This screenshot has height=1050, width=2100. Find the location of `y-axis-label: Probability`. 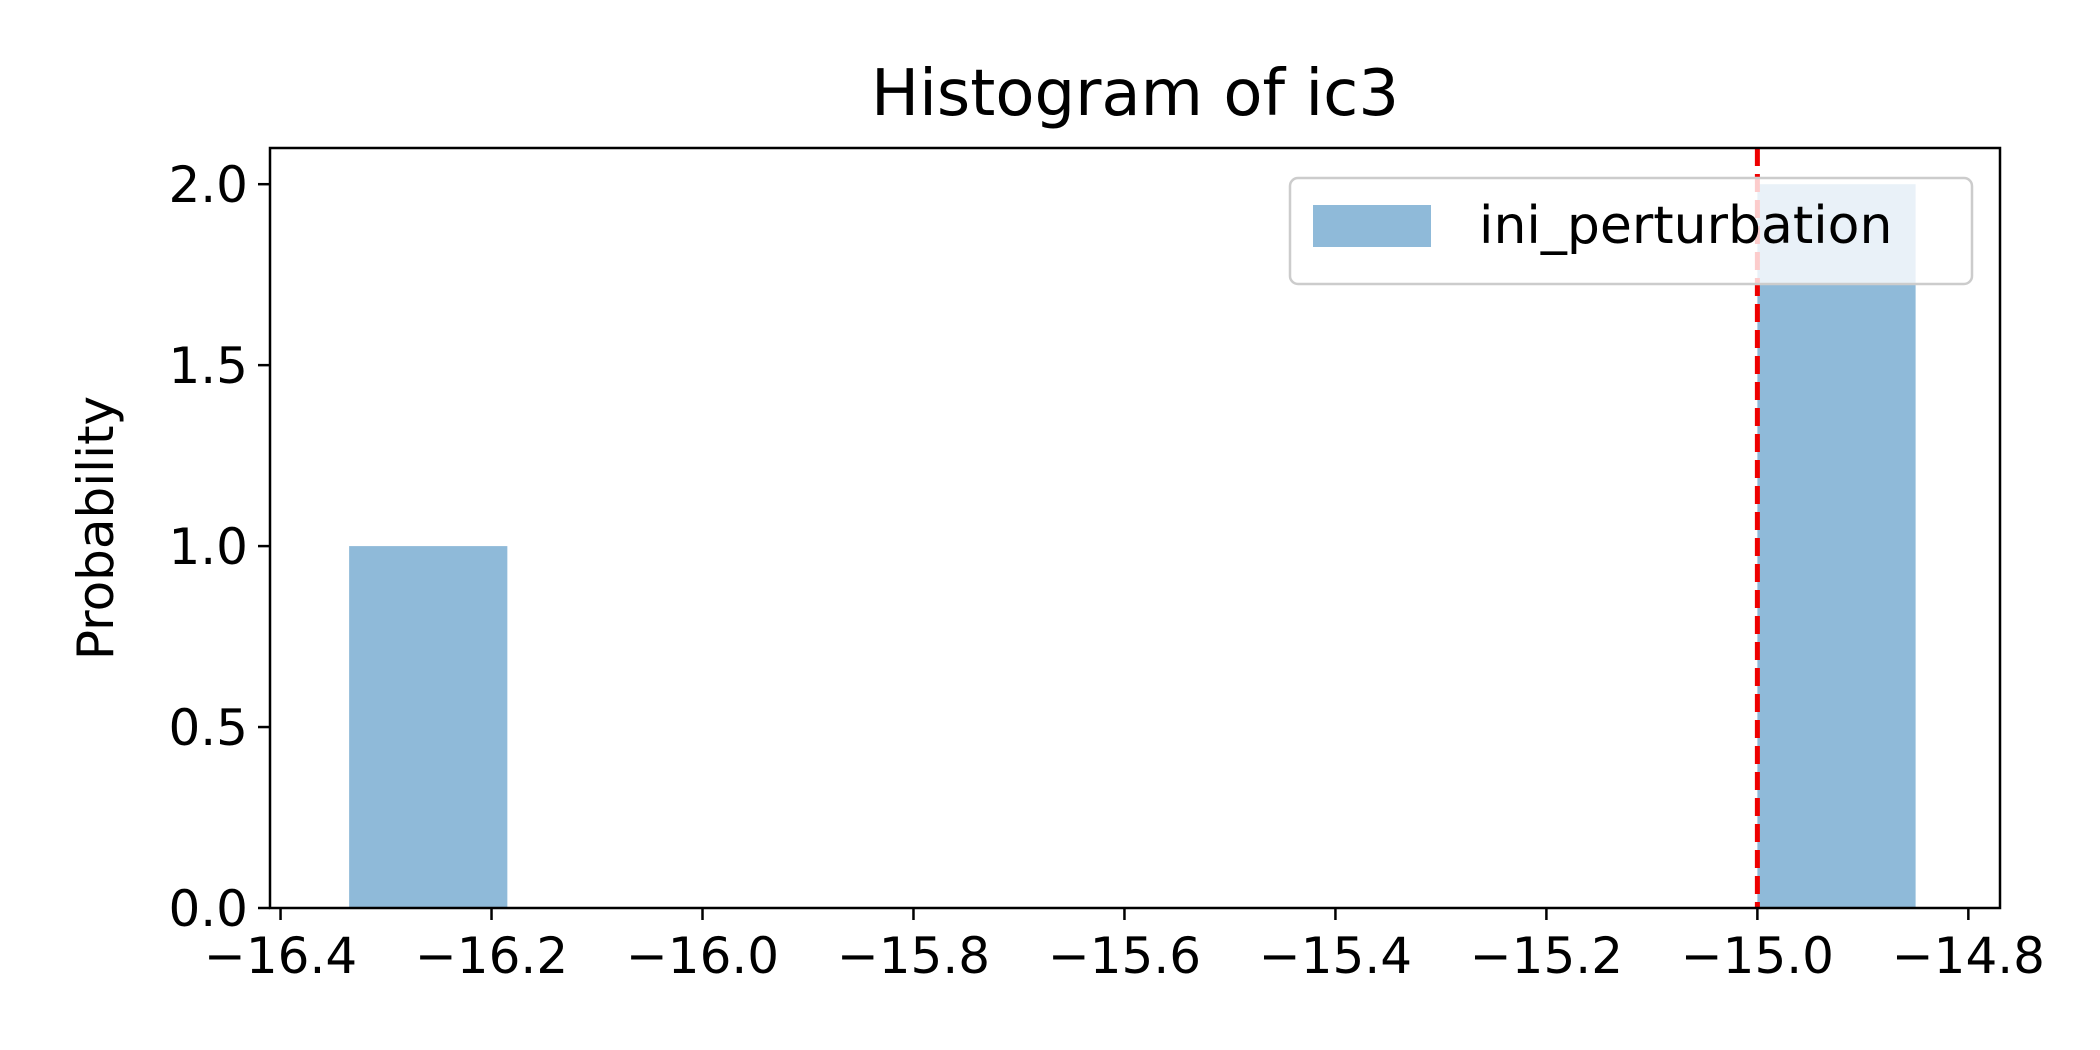

y-axis-label: Probability is located at coordinates (96, 528).